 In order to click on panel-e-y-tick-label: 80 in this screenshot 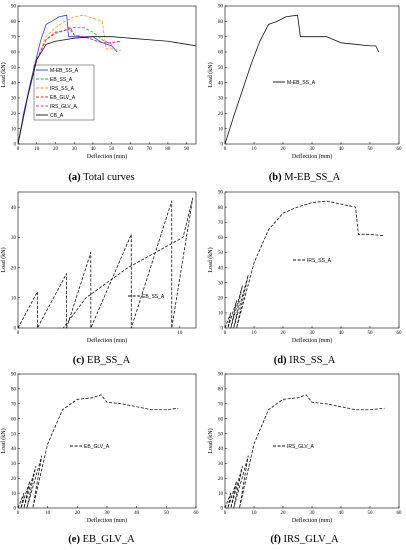, I will do `click(14, 390)`.